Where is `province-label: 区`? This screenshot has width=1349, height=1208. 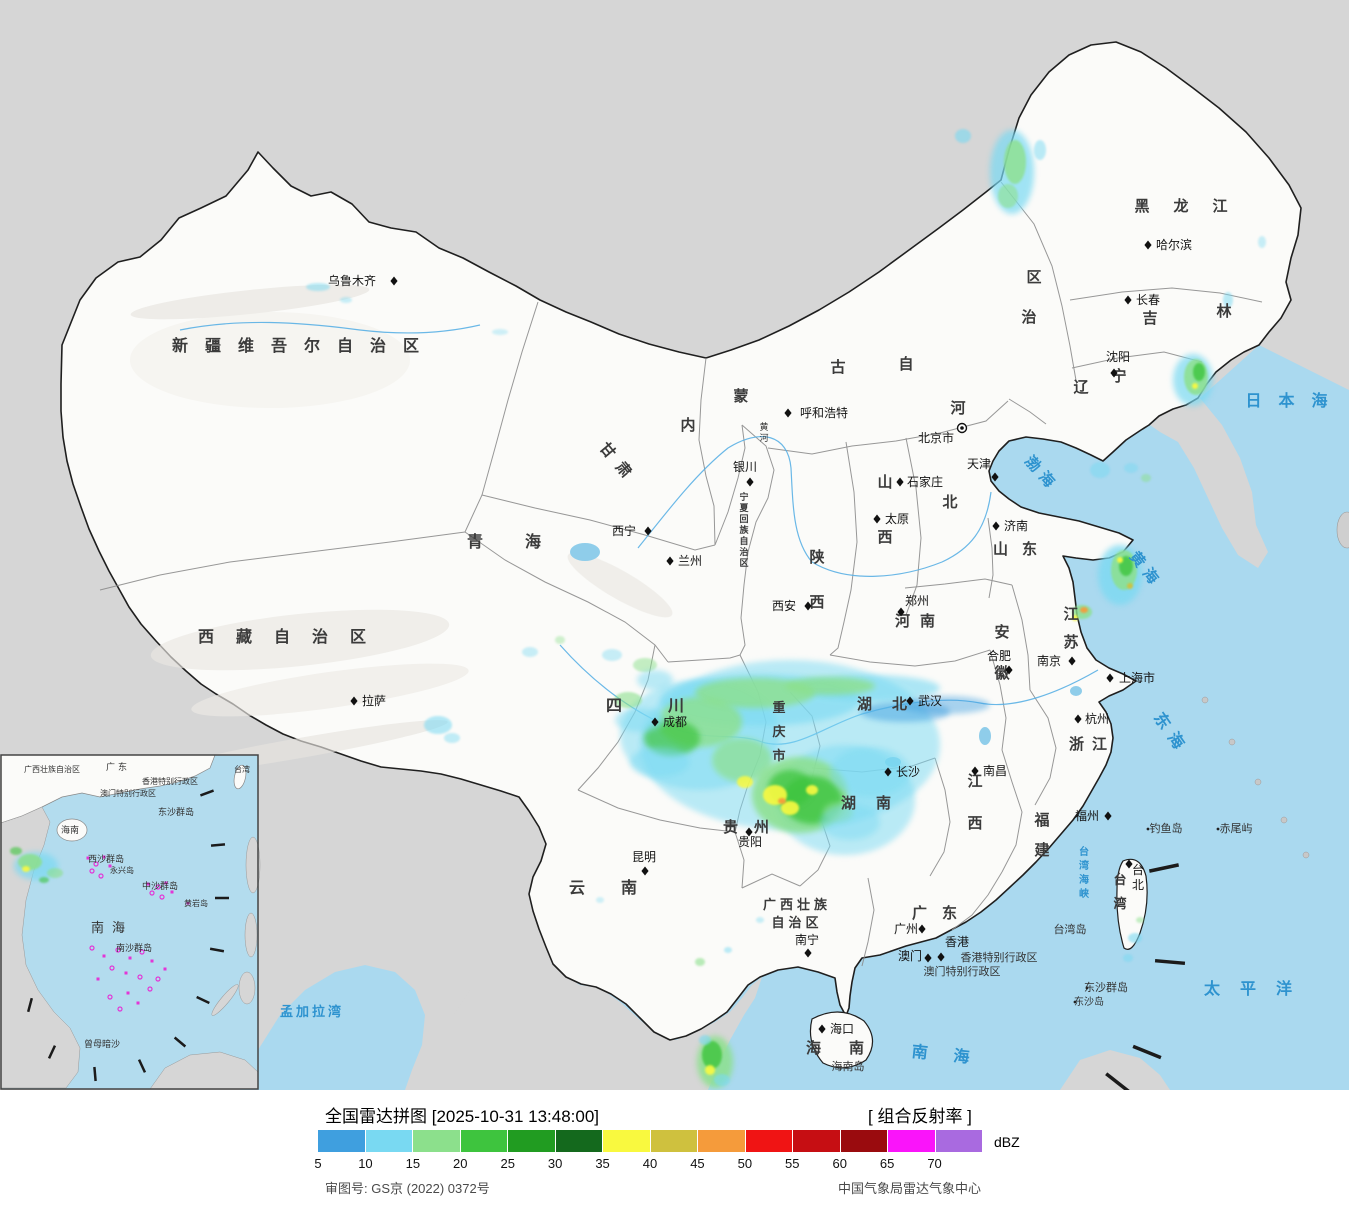 province-label: 区 is located at coordinates (1033, 277).